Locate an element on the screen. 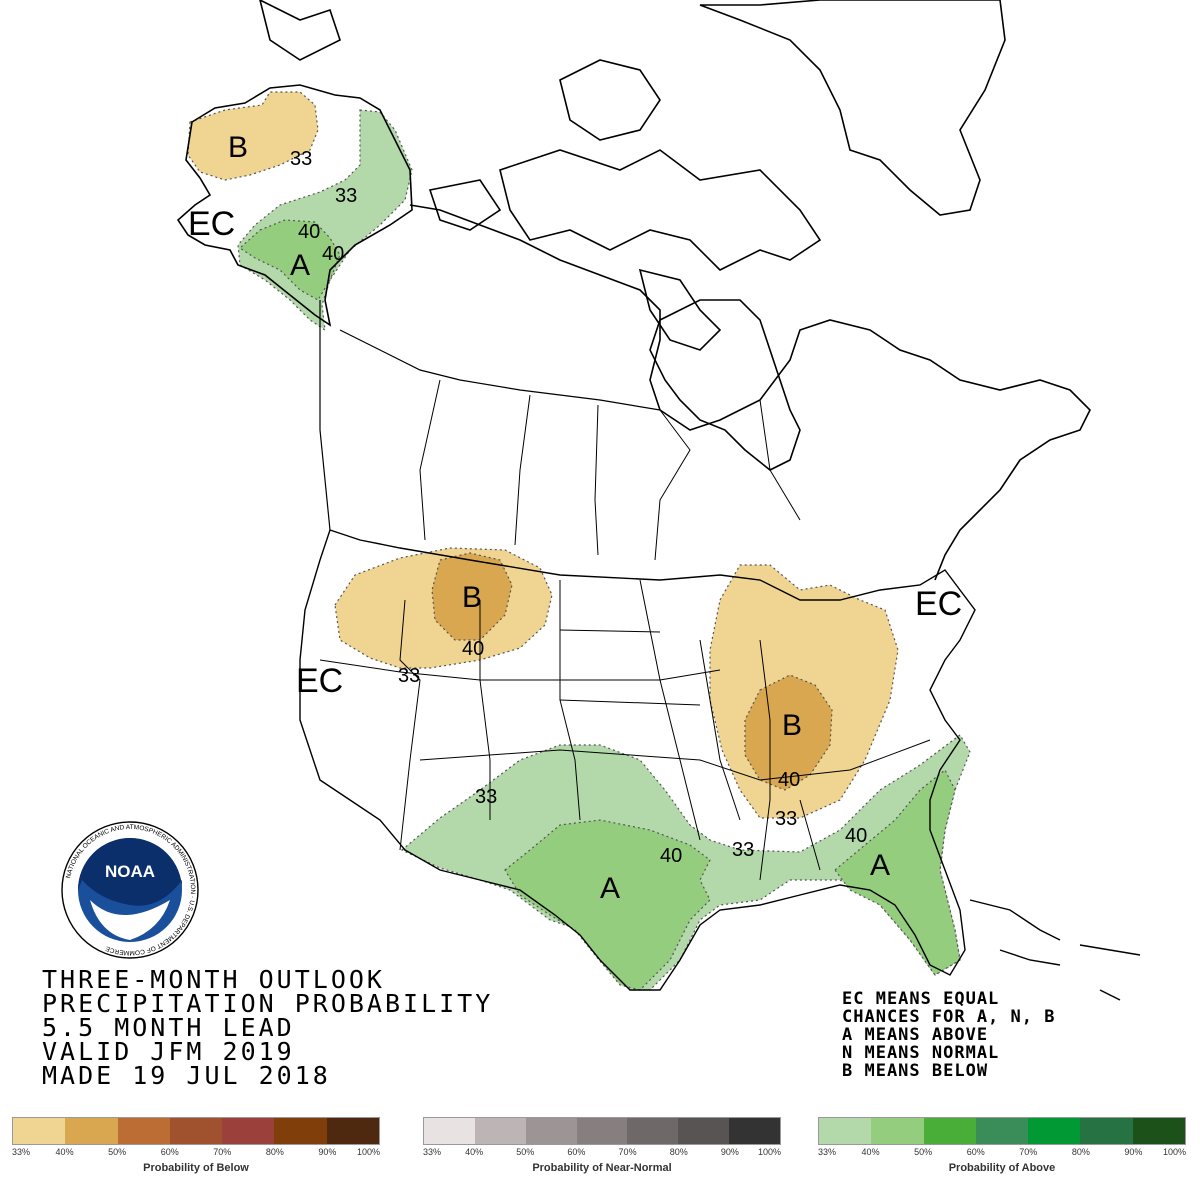 The width and height of the screenshot is (1200, 1180). alaska-above-40-area is located at coordinates (290, 260).